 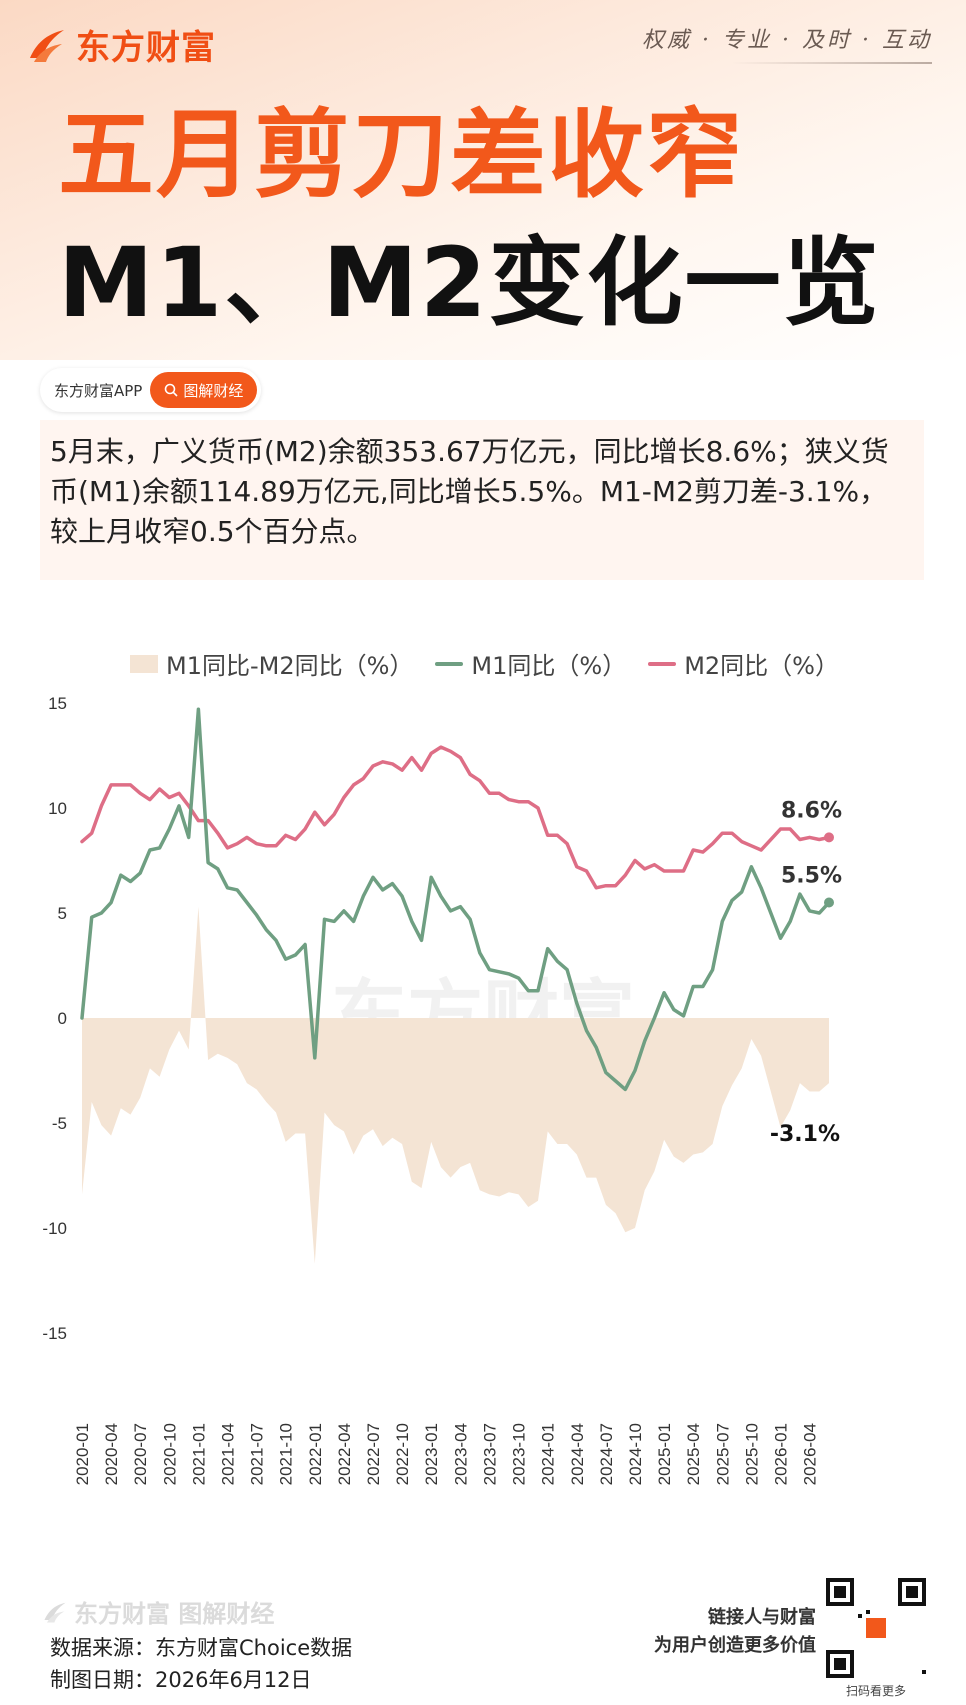 I want to click on legend-label-gap: M1同比-M2同比（%）, so click(x=290, y=666).